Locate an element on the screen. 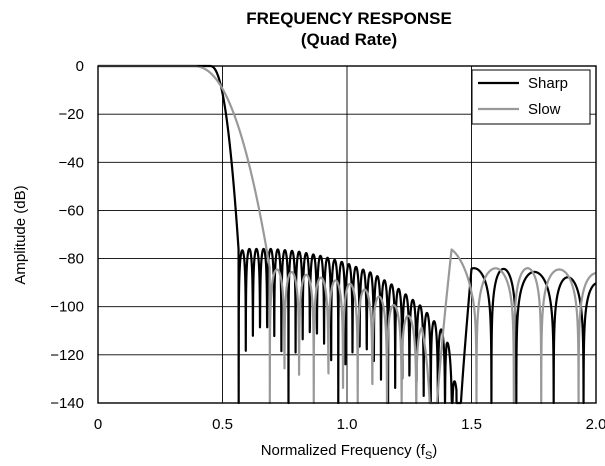 This screenshot has height=466, width=605. y-tick-labels: 0 −20 −40 −60 −80 −100 −120 −140 is located at coordinates (67, 235).